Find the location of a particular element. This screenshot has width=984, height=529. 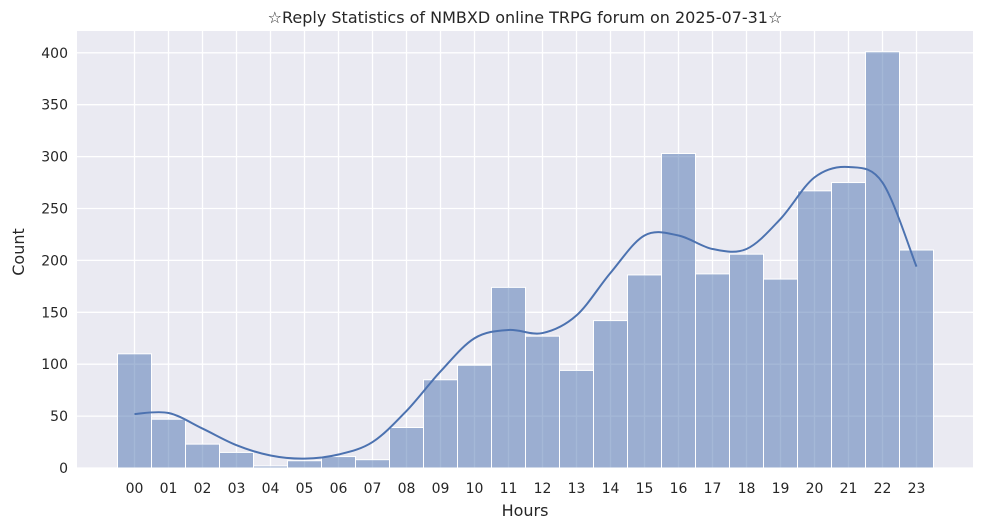

y-tick-label: 400 is located at coordinates (54, 54).